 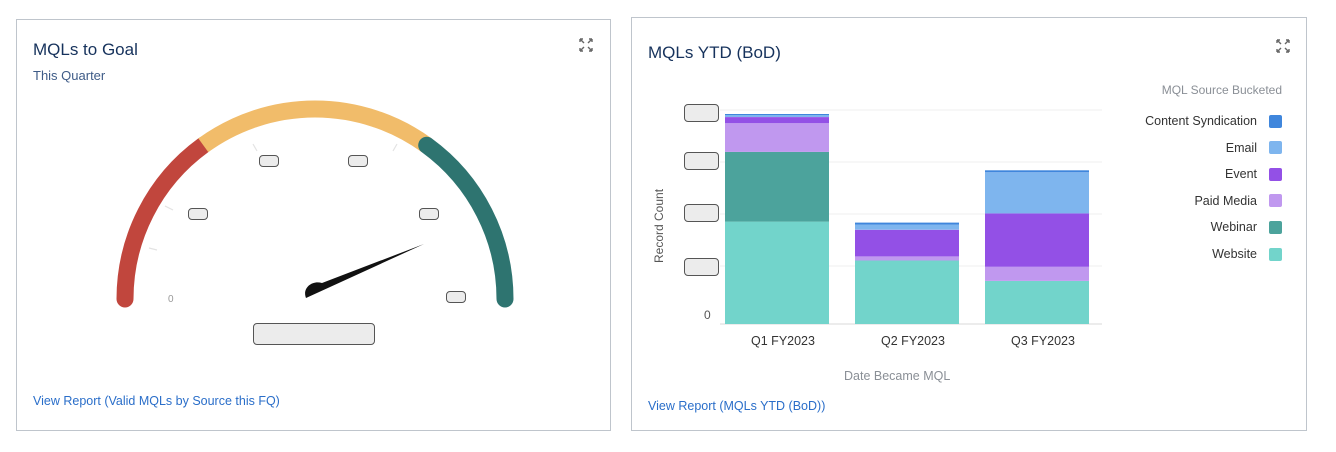 What do you see at coordinates (314, 334) in the screenshot?
I see `gauge-value-redacted` at bounding box center [314, 334].